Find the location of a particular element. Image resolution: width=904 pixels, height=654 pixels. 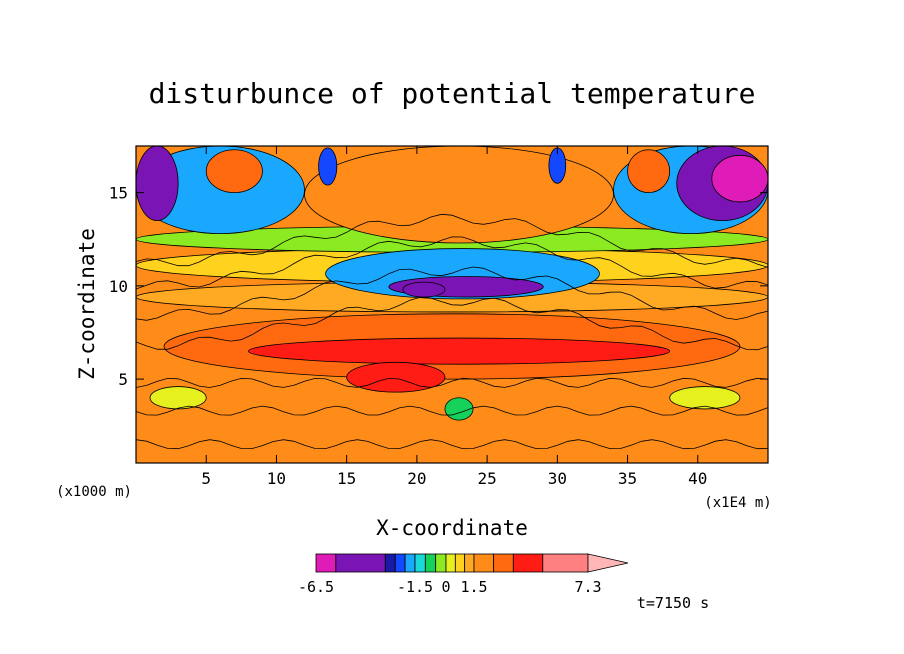

x-tick-label: 5 is located at coordinates (206, 478).